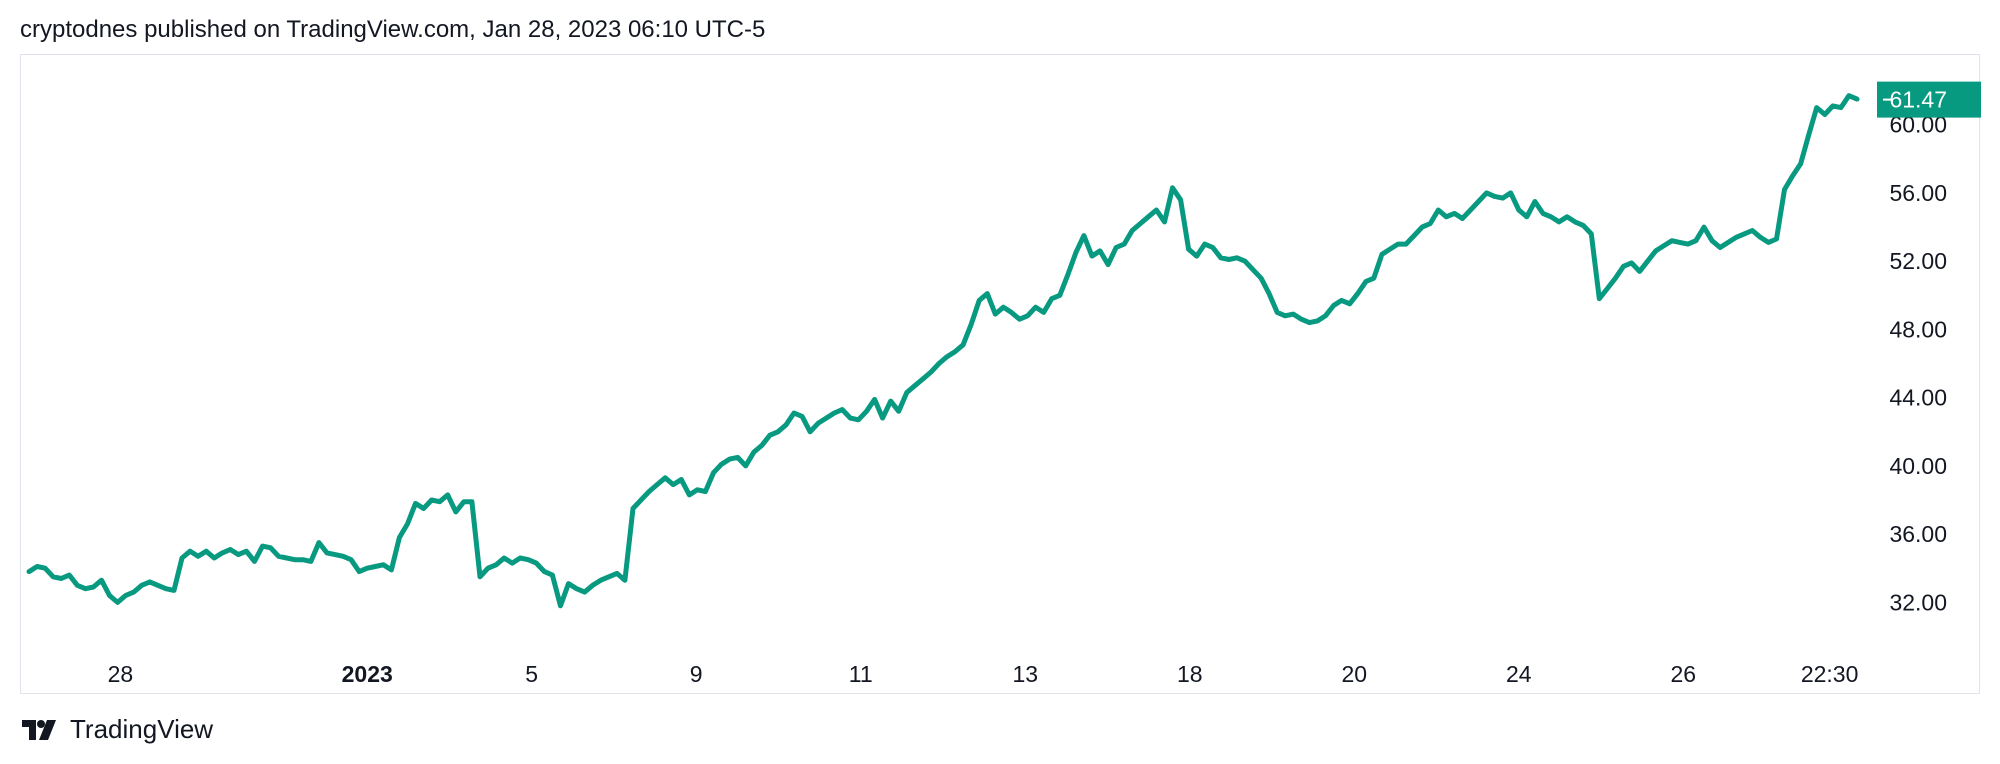 The width and height of the screenshot is (2000, 764). I want to click on x-tick-label: 28, so click(121, 674).